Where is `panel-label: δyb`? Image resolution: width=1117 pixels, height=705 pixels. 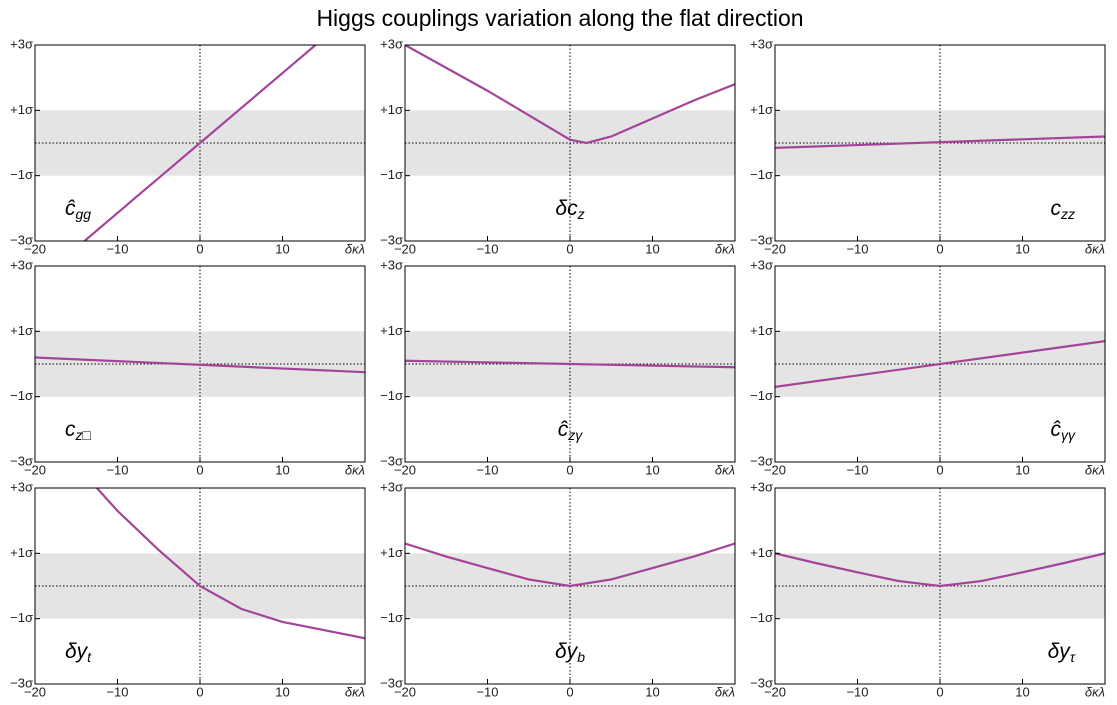 panel-label: δyb is located at coordinates (570, 652).